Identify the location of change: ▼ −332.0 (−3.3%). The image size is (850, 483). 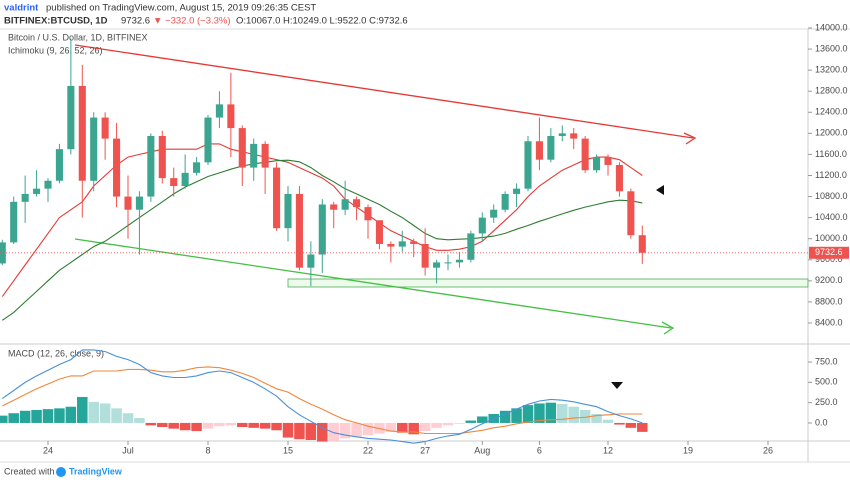
(192, 21).